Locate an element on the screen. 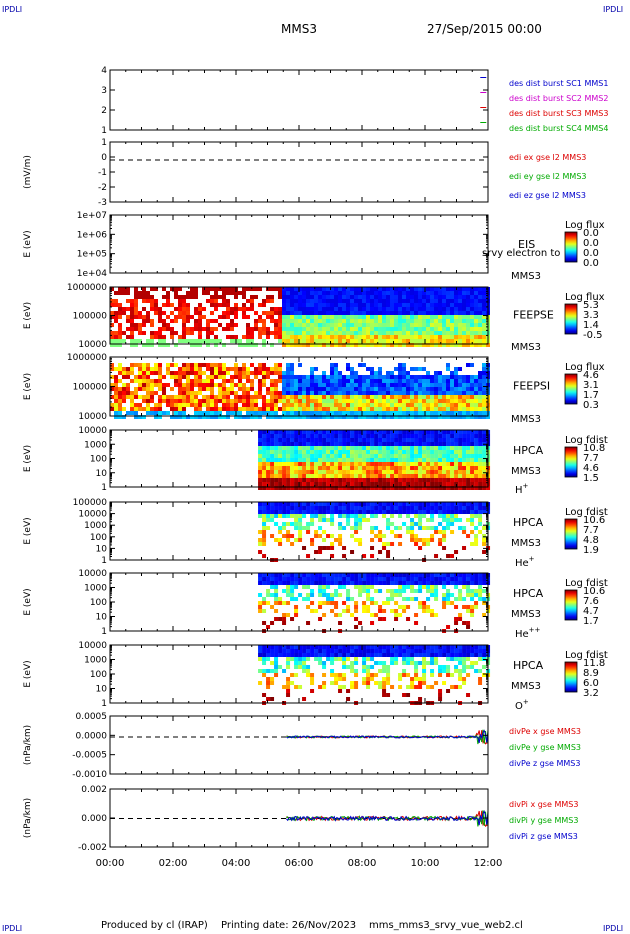 Image resolution: width=630 pixels, height=934 pixels. panel-frame-edi is located at coordinates (299, 172).